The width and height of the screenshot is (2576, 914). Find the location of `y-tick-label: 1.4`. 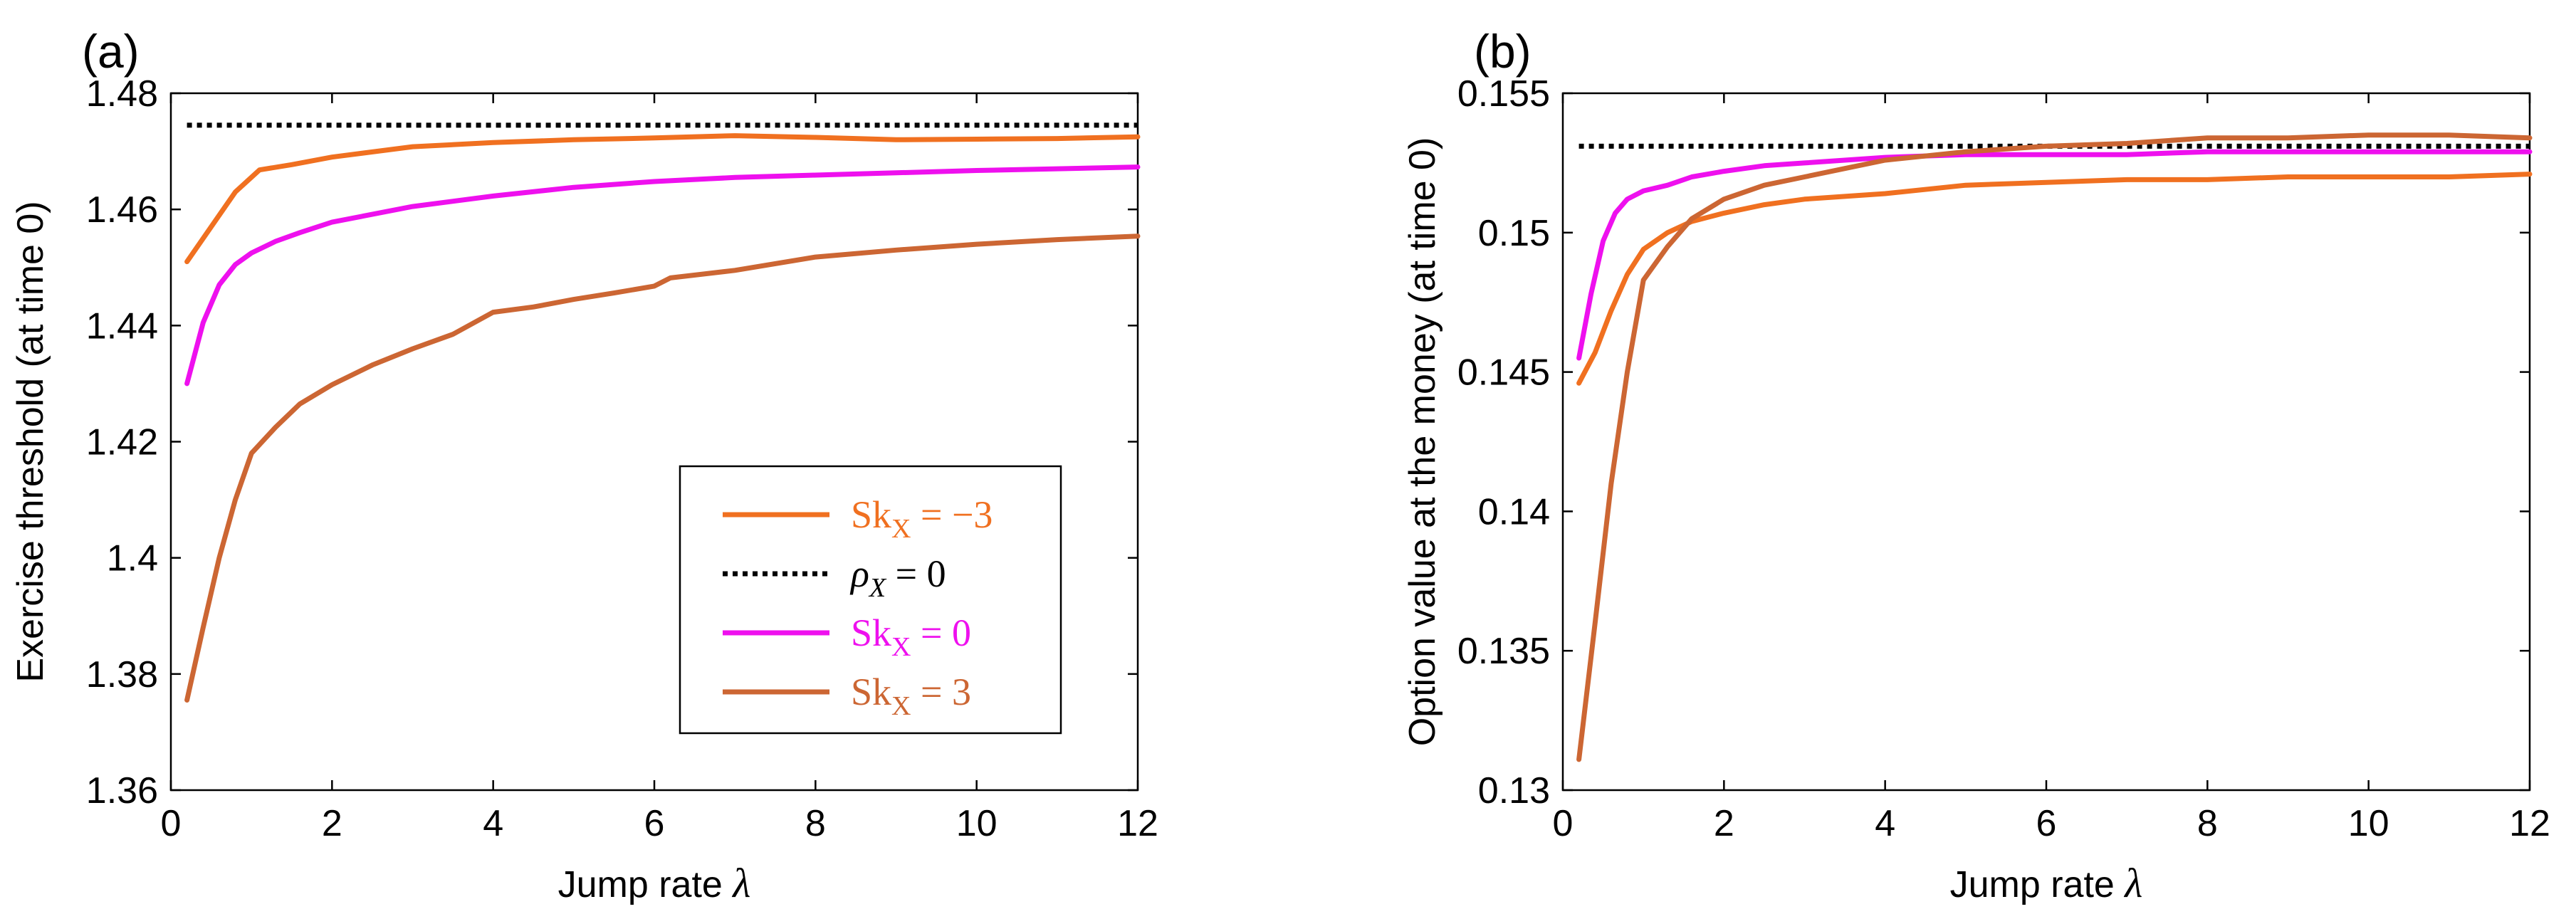

y-tick-label: 1.4 is located at coordinates (132, 559).